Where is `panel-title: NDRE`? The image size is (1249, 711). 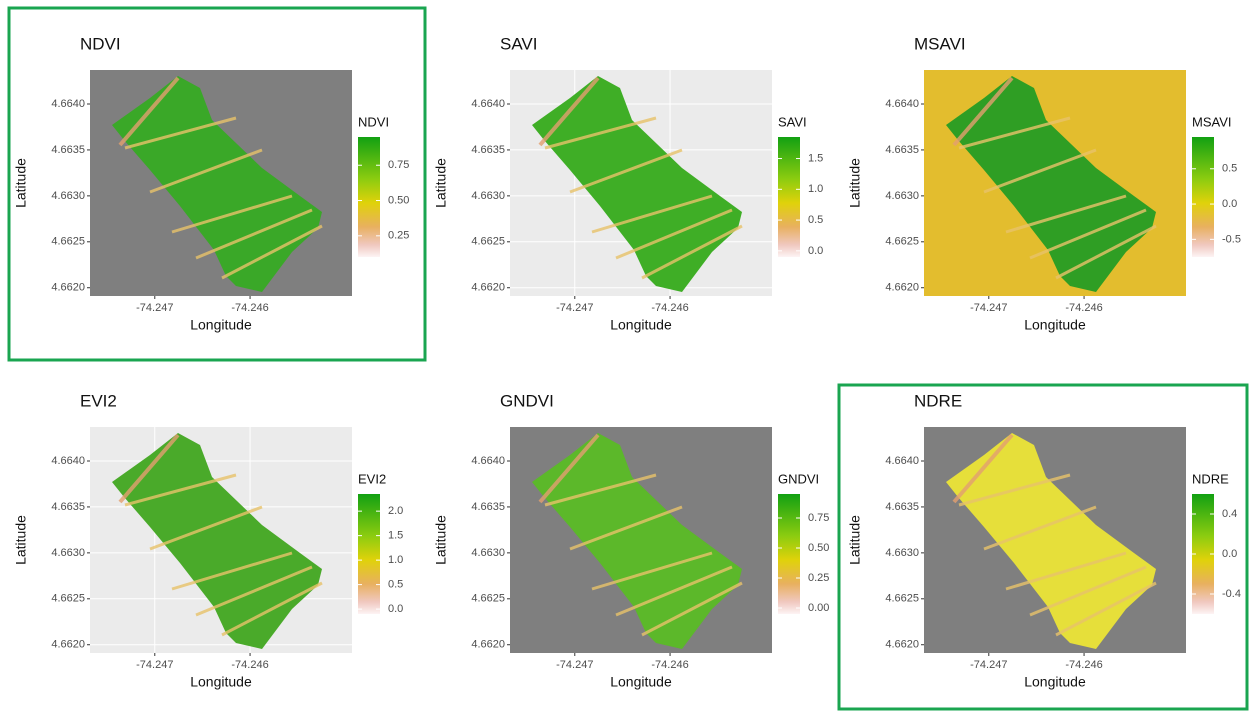 panel-title: NDRE is located at coordinates (938, 400).